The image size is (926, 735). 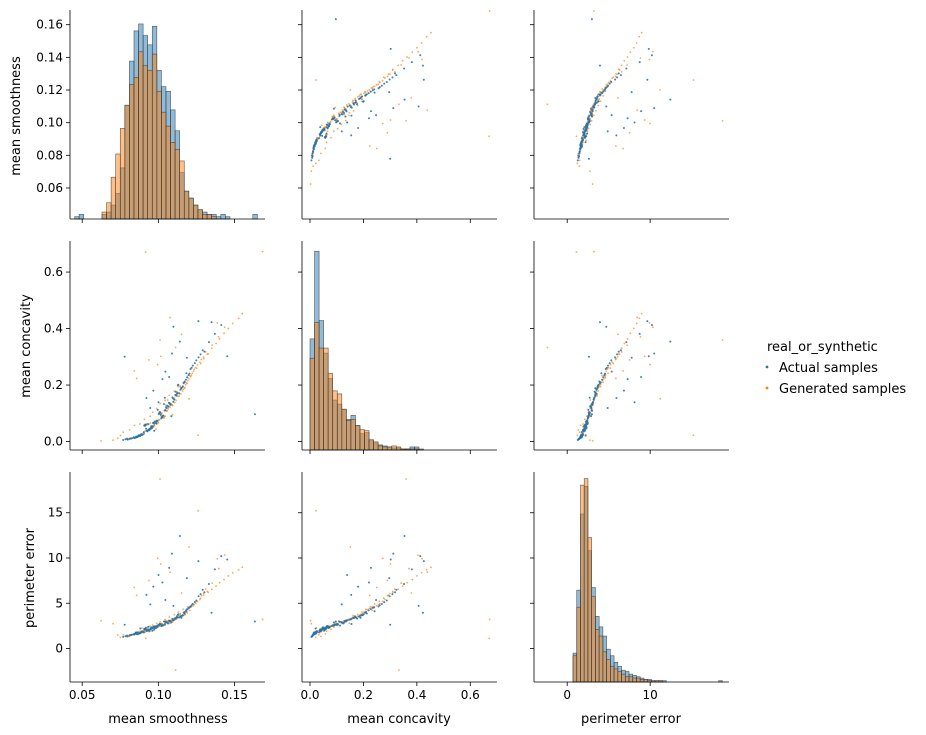 What do you see at coordinates (55, 558) in the screenshot?
I see `y-tick-label: 10` at bounding box center [55, 558].